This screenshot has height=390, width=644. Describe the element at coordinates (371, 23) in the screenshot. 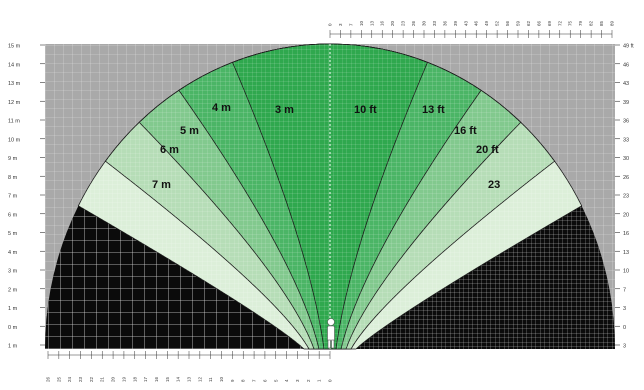

I see `top-axis-label: 13` at that location.